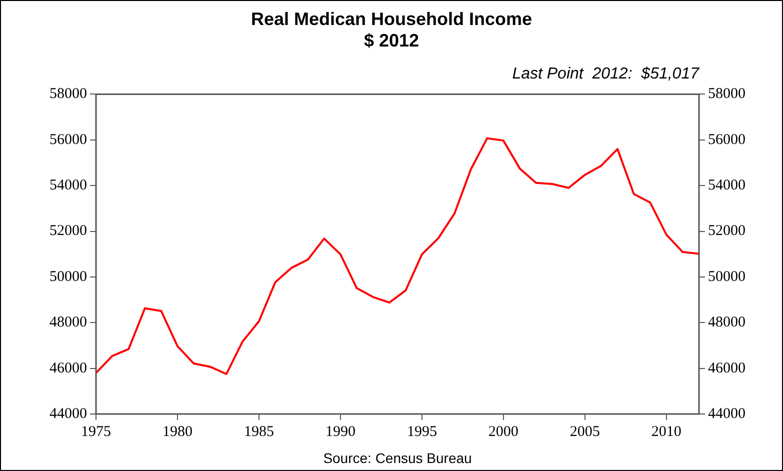  Describe the element at coordinates (606, 74) in the screenshot. I see `text: Last Point 2012: $51,017` at that location.